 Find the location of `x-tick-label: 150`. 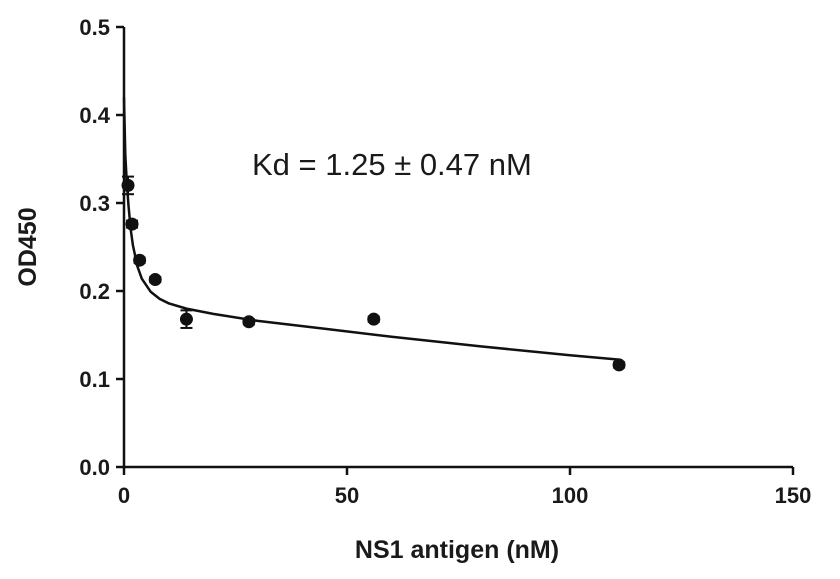

x-tick-label: 150 is located at coordinates (793, 495).